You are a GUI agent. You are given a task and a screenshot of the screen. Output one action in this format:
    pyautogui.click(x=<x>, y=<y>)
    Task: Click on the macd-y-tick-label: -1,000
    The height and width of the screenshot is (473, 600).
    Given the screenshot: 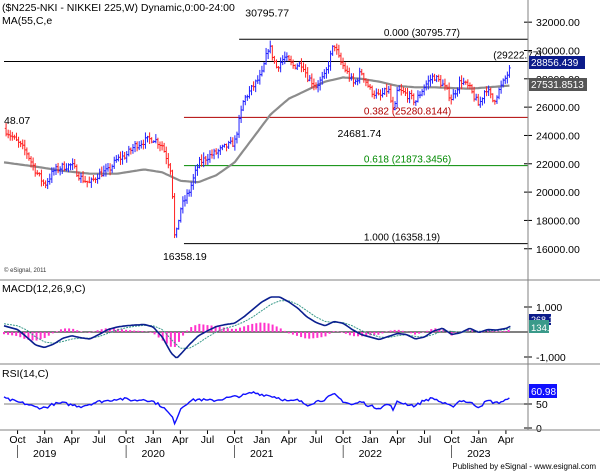 What is the action you would take?
    pyautogui.click(x=551, y=358)
    